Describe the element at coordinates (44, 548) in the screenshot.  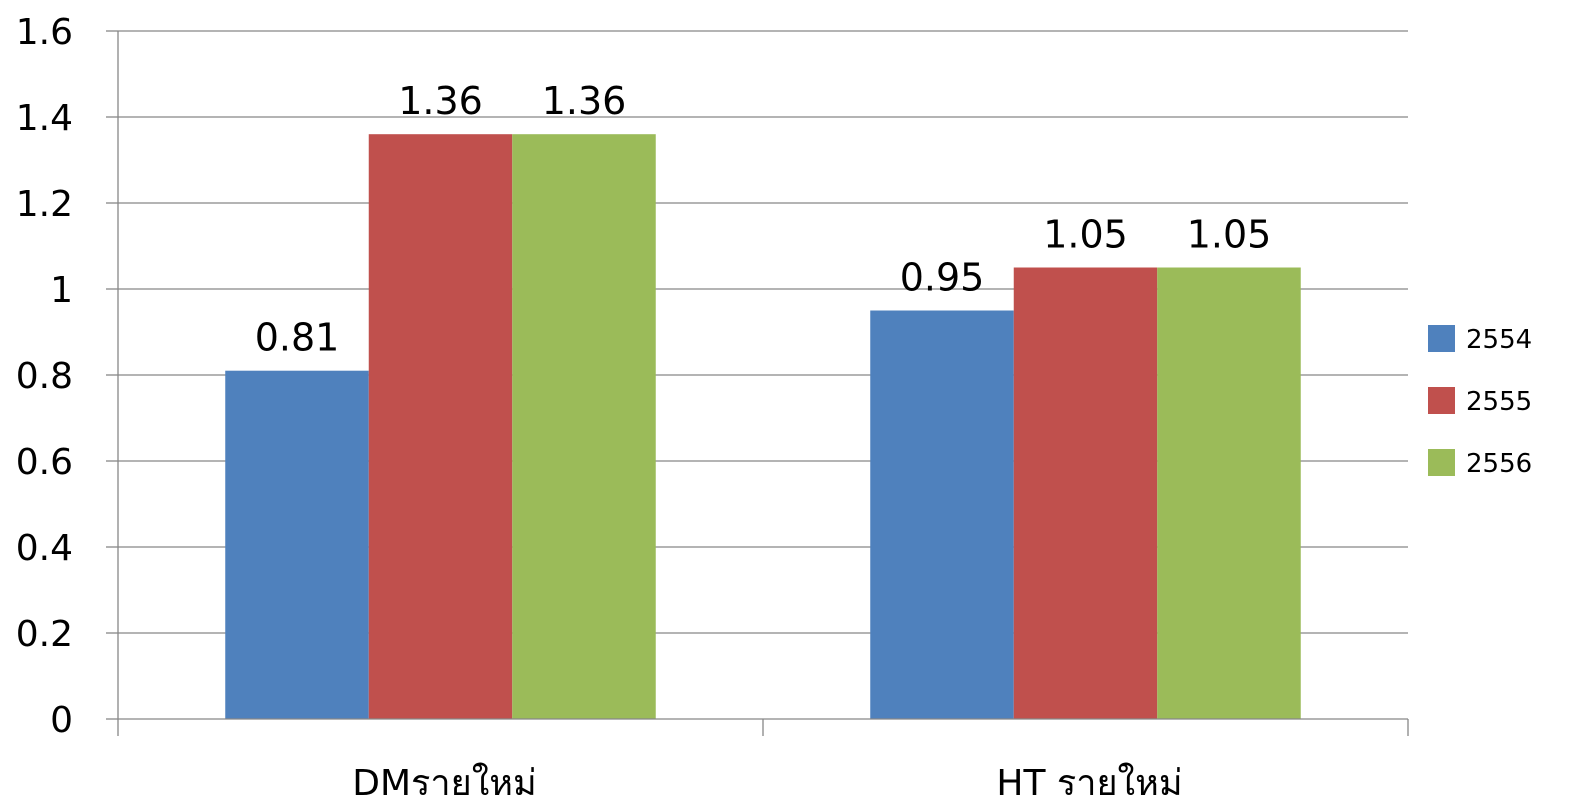
I see `y-tick-label: 0.4` at that location.